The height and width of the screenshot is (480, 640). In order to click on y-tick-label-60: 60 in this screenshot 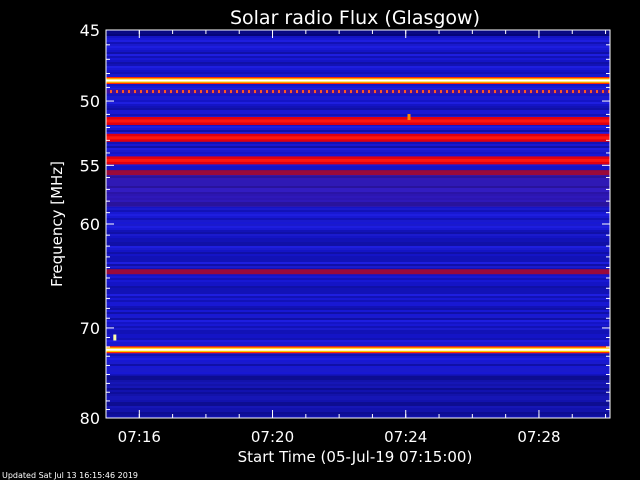, I will do `click(90, 224)`.